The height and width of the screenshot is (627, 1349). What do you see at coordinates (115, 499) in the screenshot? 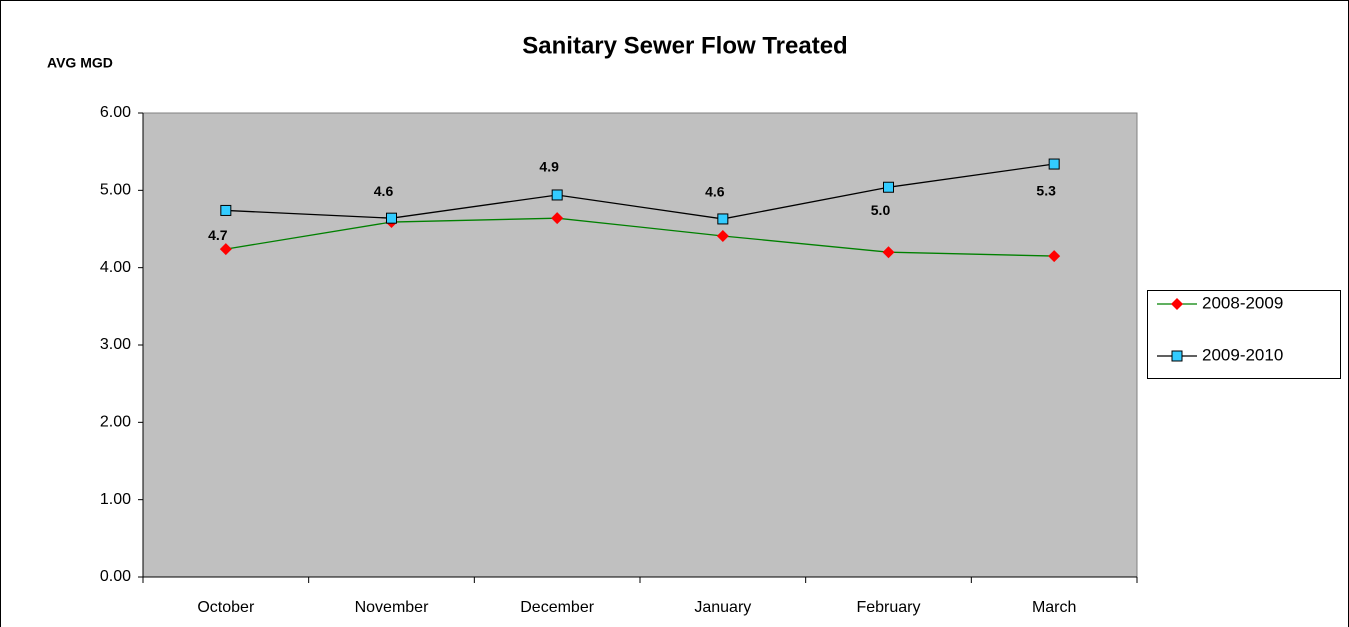
I see `y-tick-label: 1.00` at bounding box center [115, 499].